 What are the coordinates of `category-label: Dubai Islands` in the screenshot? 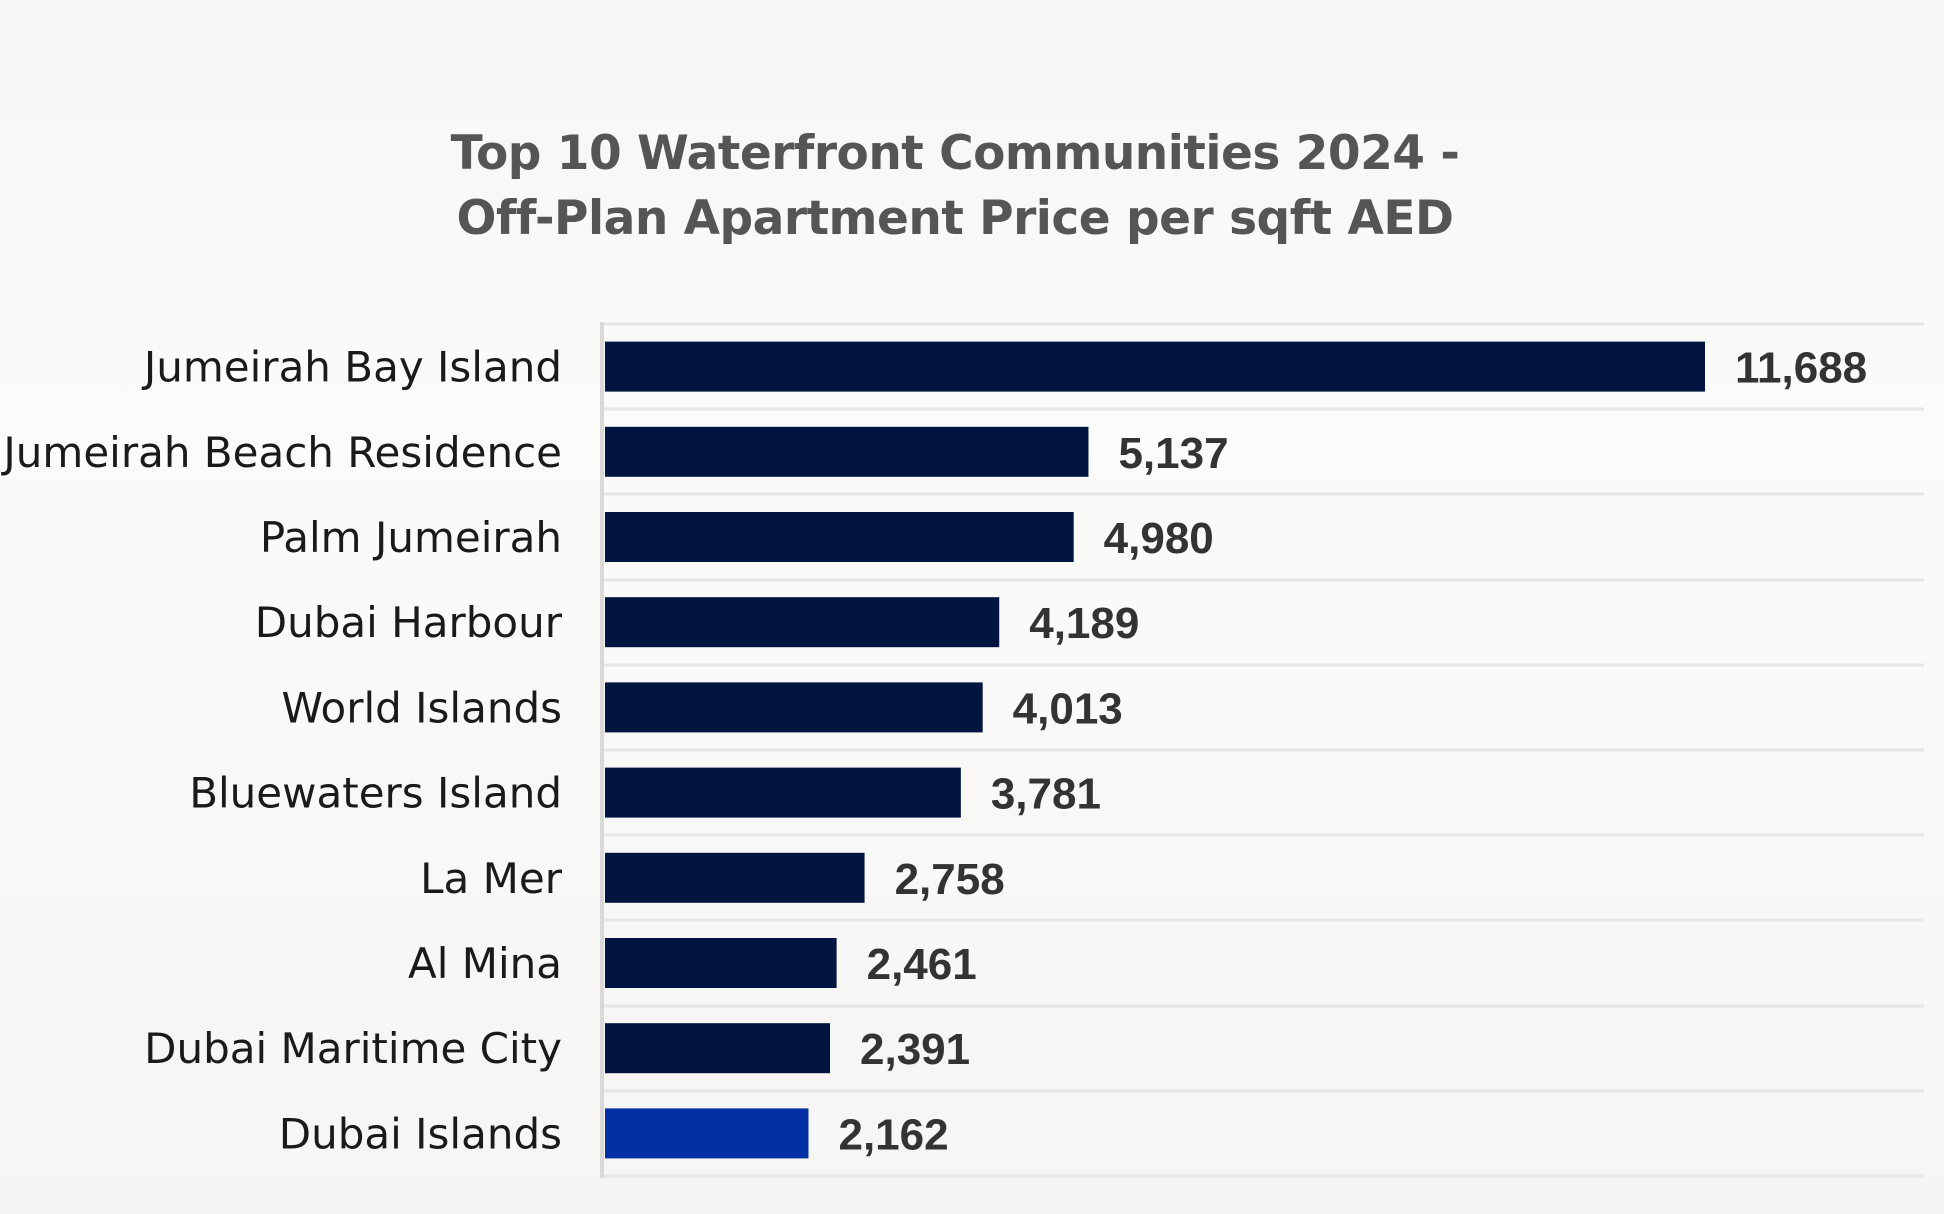 It's located at (420, 1133).